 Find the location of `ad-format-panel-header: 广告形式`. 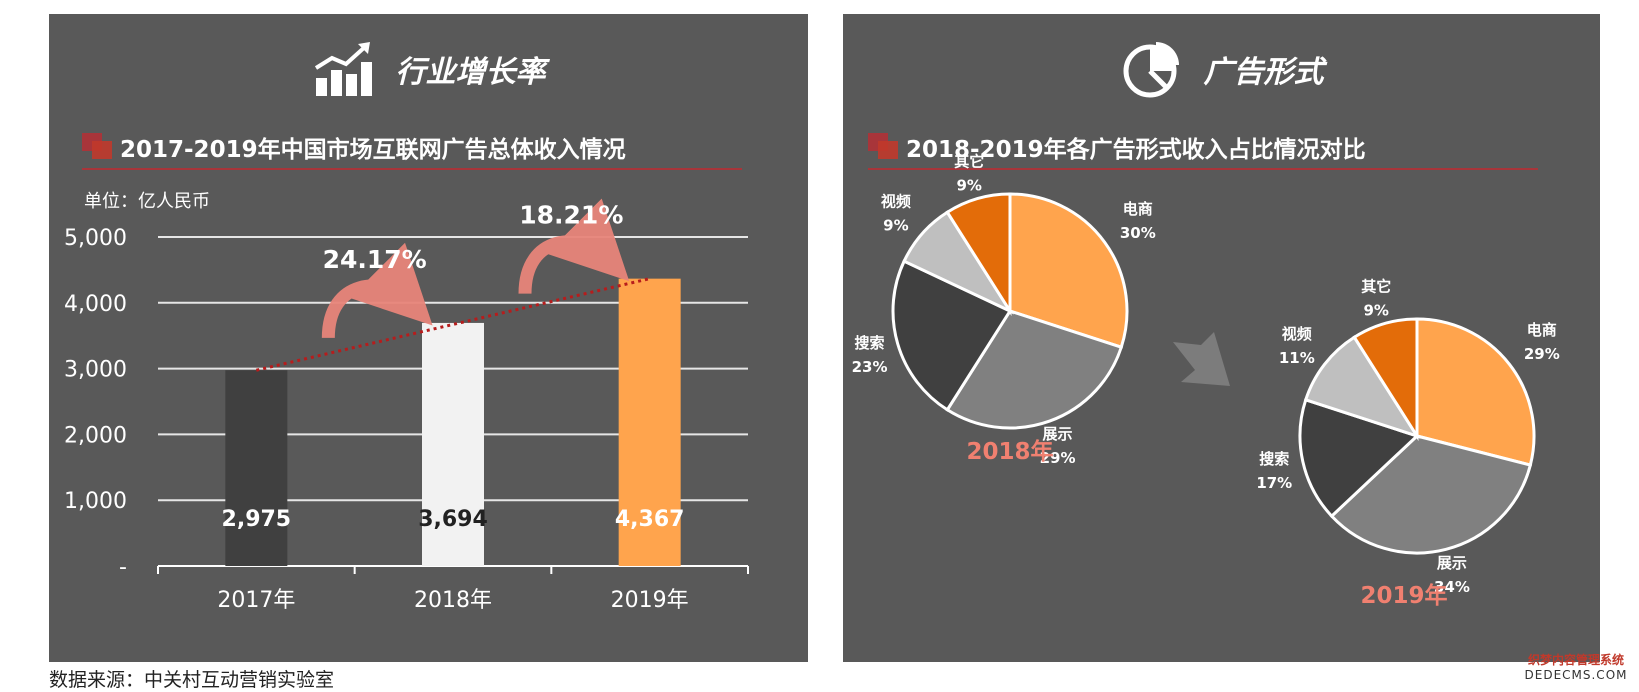

ad-format-panel-header: 广告形式 is located at coordinates (1221, 69).